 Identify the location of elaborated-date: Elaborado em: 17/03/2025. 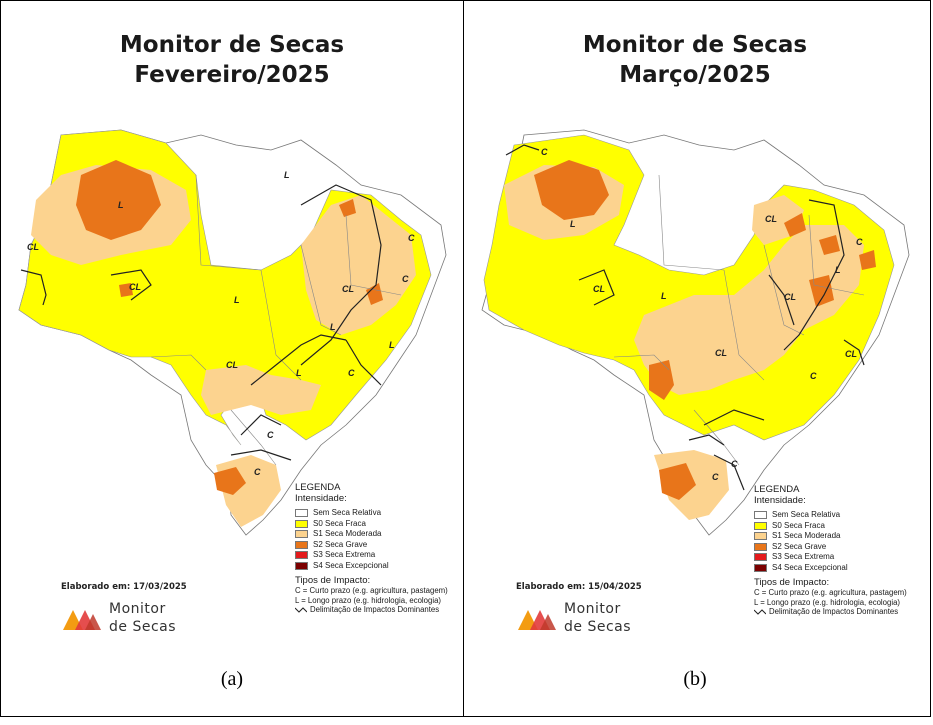
(124, 587).